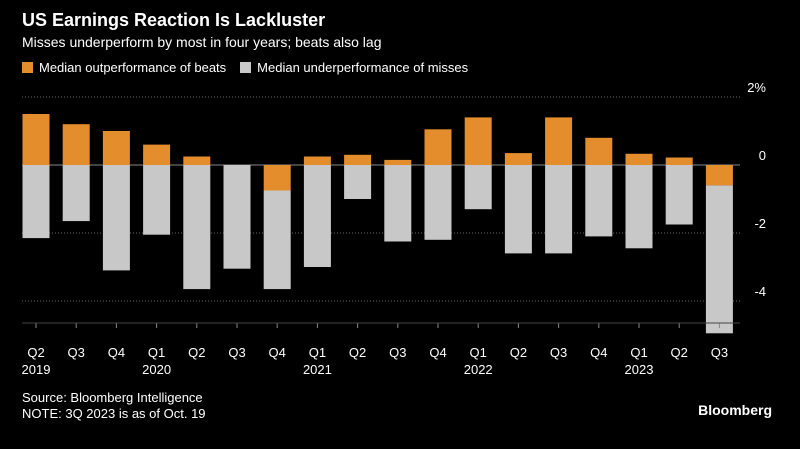 The height and width of the screenshot is (449, 800). Describe the element at coordinates (112, 397) in the screenshot. I see `source-note: Source: Bloomberg Intelligence` at that location.